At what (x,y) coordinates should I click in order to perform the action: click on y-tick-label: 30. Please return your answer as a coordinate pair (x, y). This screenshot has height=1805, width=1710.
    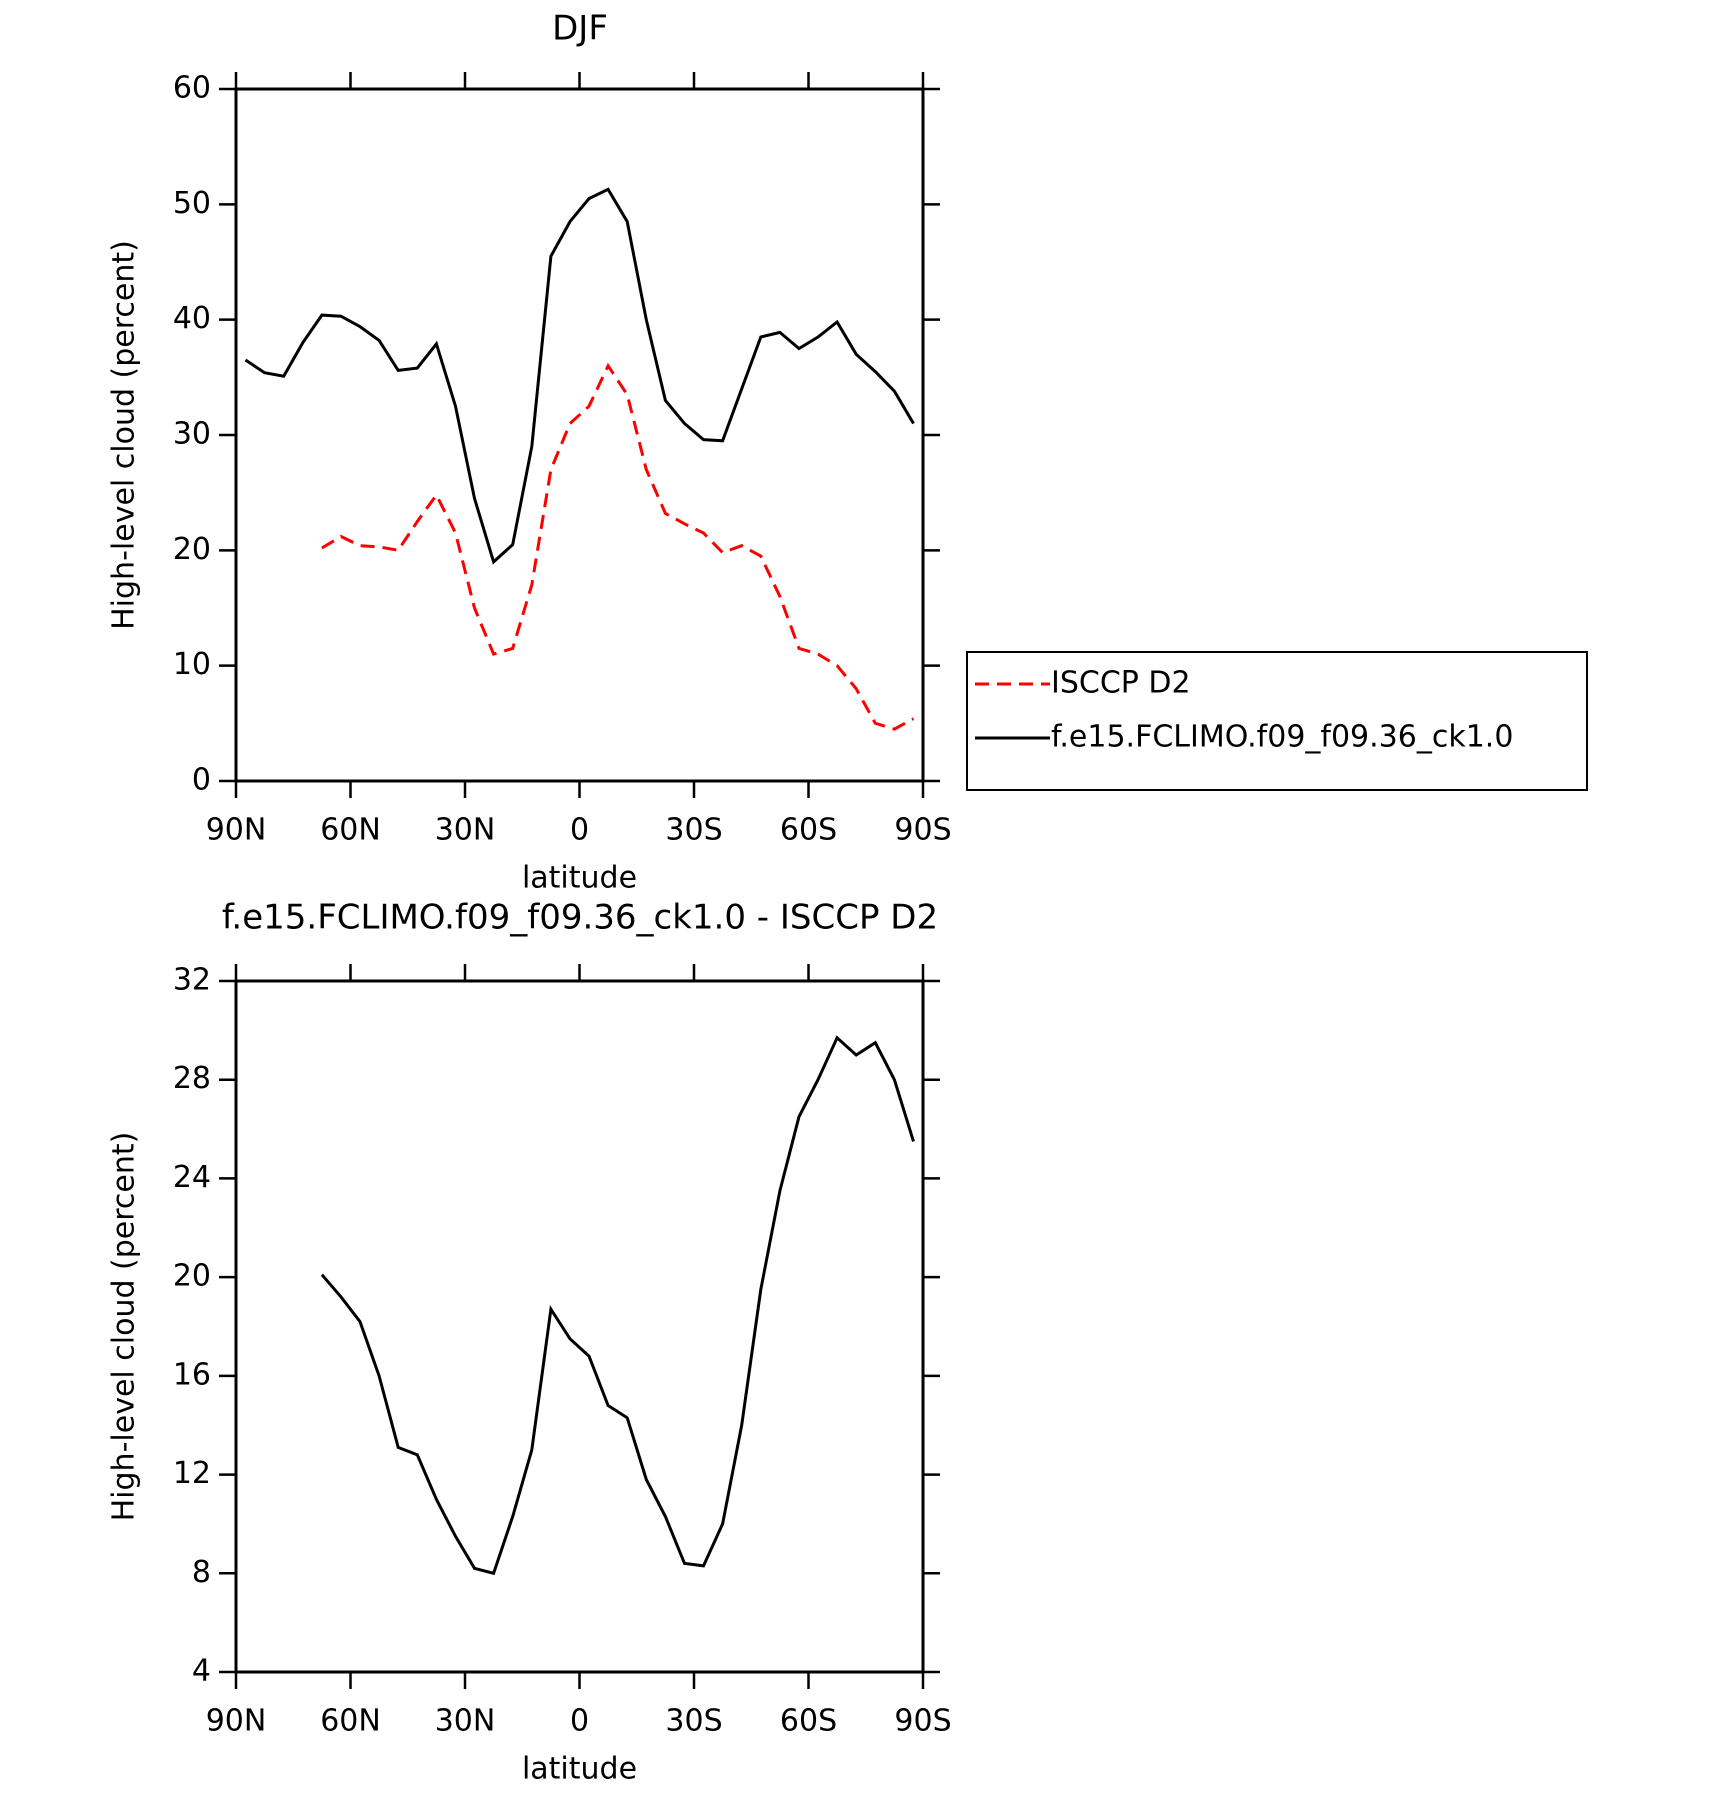
    Looking at the image, I should click on (192, 434).